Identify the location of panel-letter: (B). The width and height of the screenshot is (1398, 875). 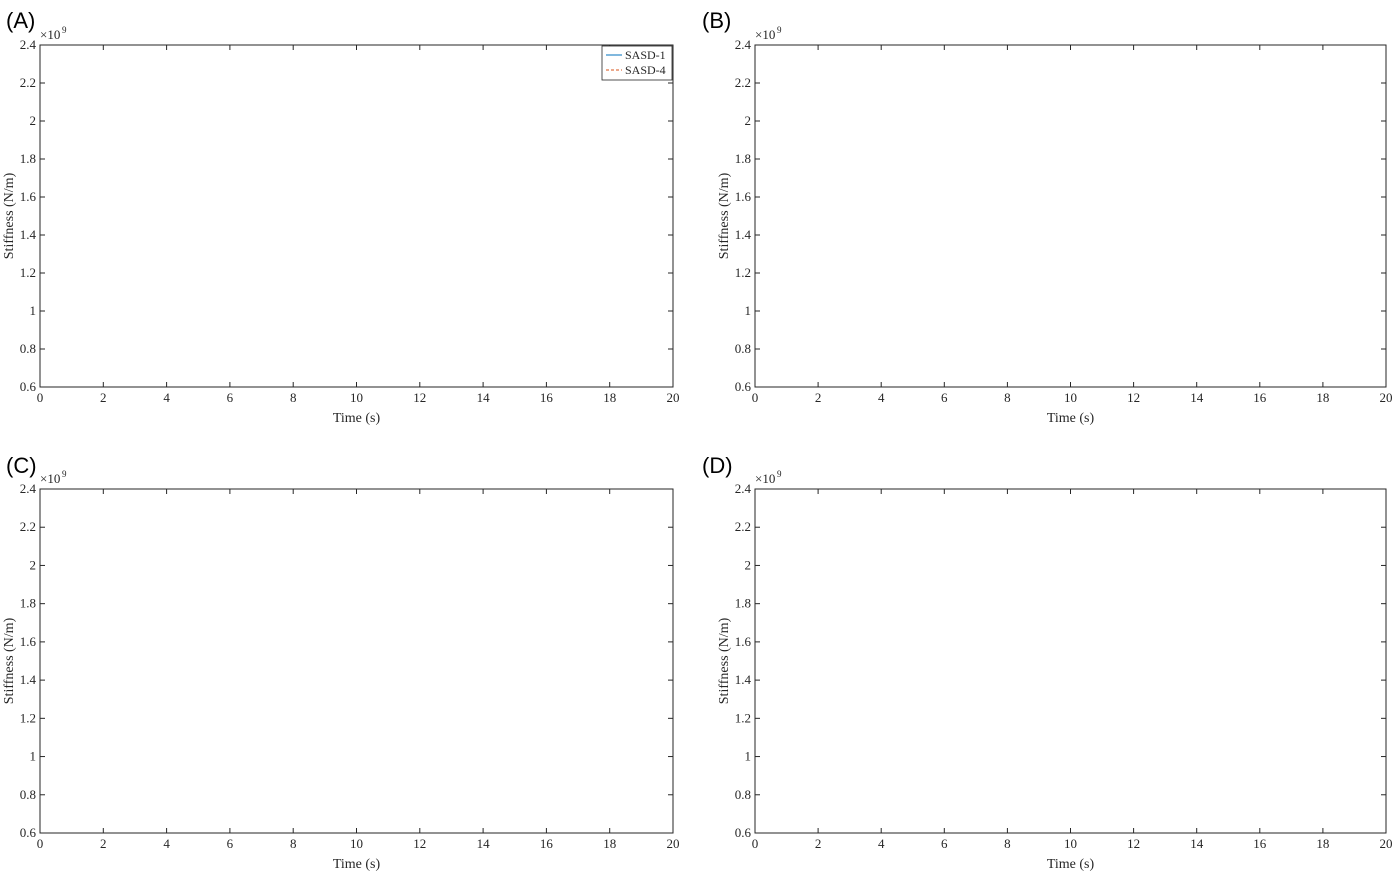
(716, 20).